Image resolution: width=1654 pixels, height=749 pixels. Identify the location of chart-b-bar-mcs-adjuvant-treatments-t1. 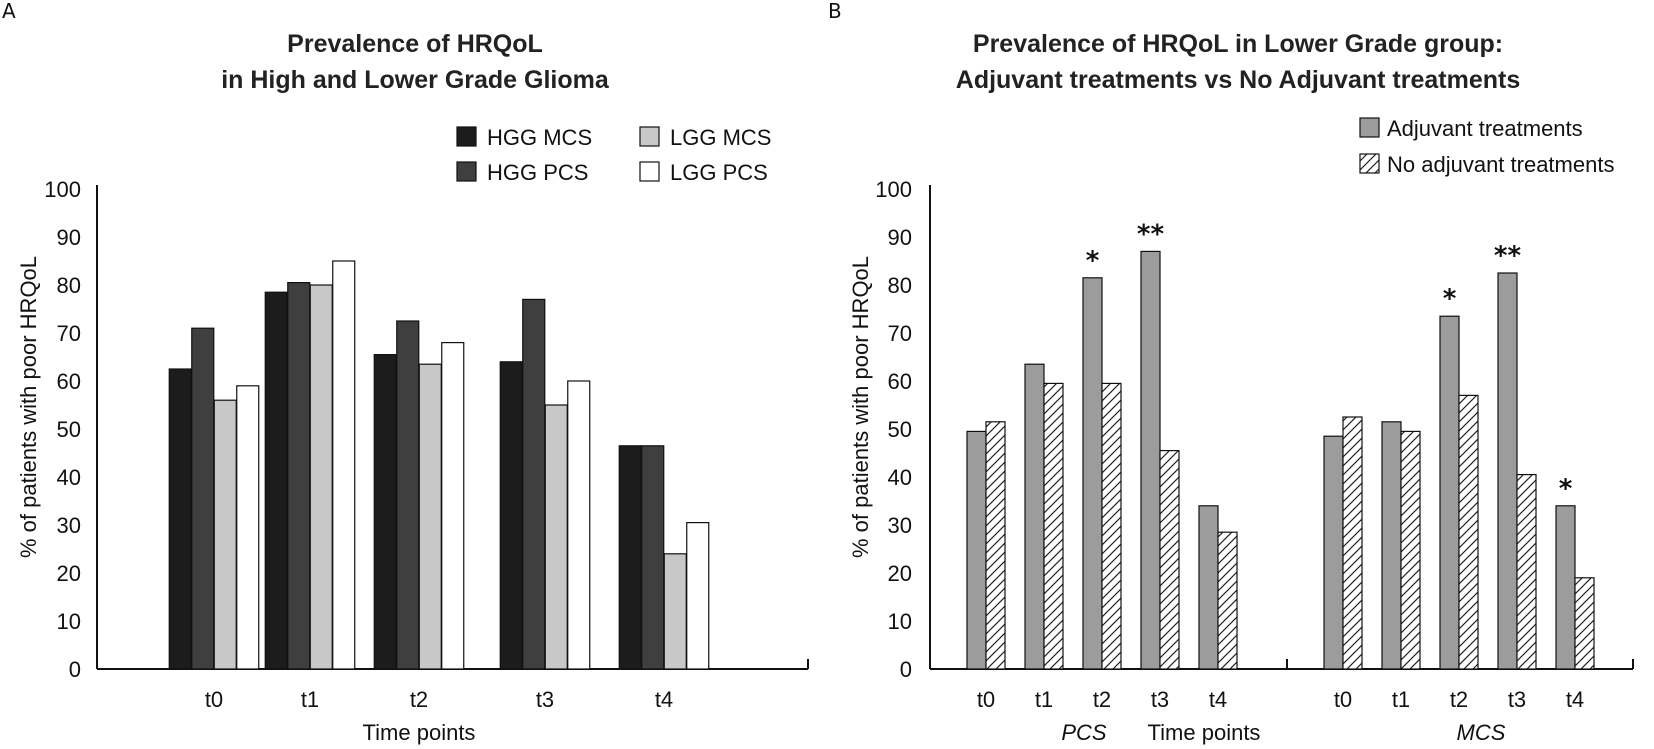
(1391, 545).